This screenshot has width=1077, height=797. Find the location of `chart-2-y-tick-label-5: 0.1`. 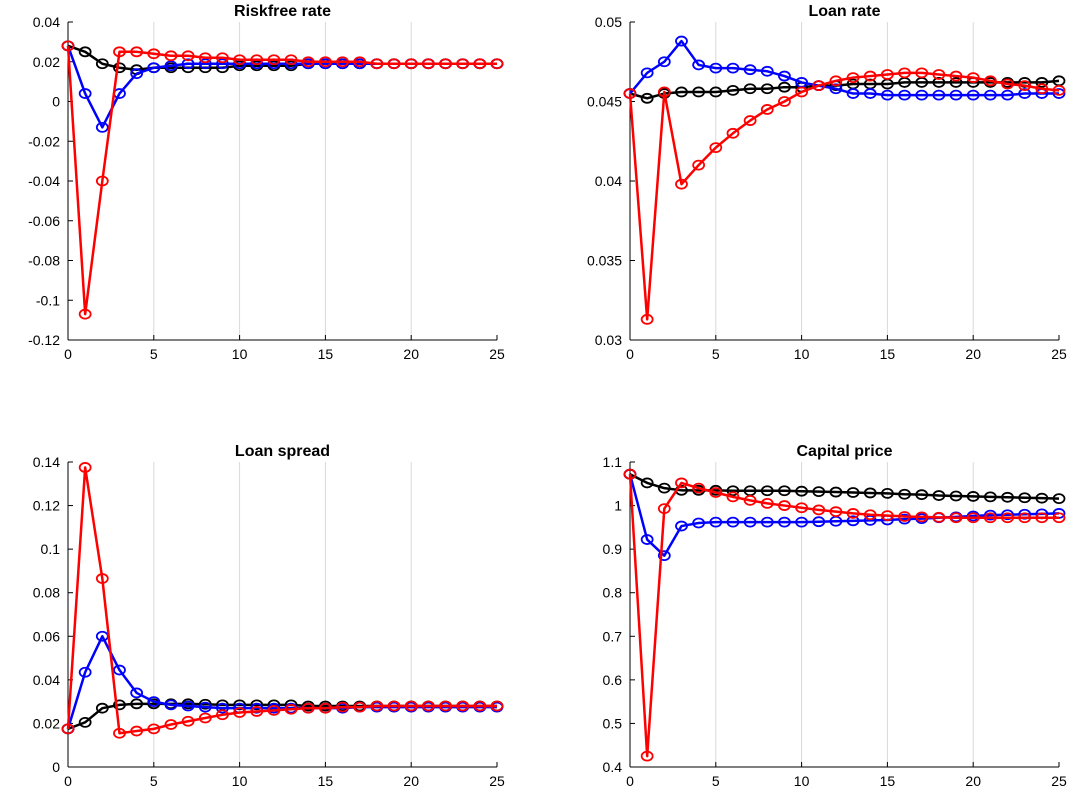

chart-2-y-tick-label-5: 0.1 is located at coordinates (51, 549).